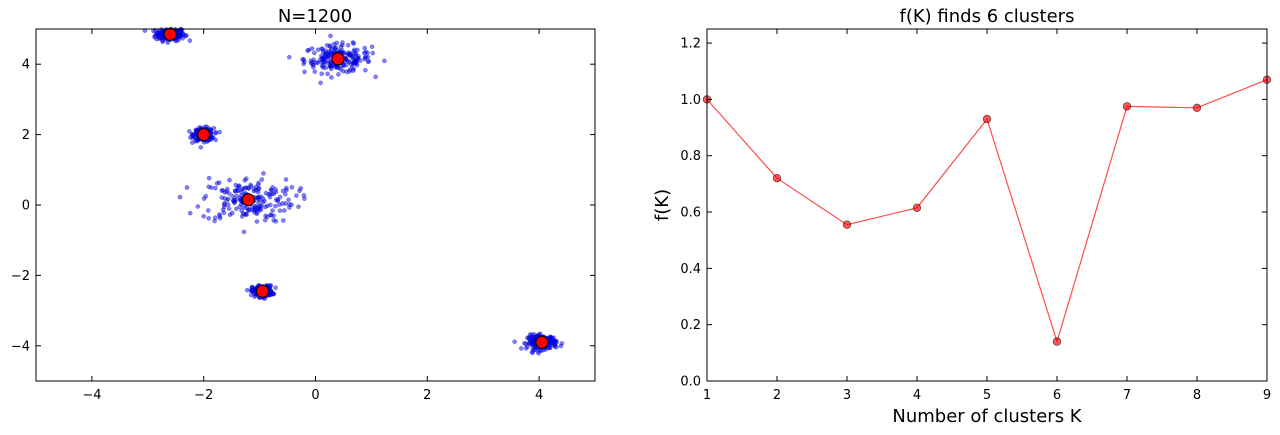 The width and height of the screenshot is (1280, 435). What do you see at coordinates (1267, 395) in the screenshot?
I see `x-tick-label: 9` at bounding box center [1267, 395].